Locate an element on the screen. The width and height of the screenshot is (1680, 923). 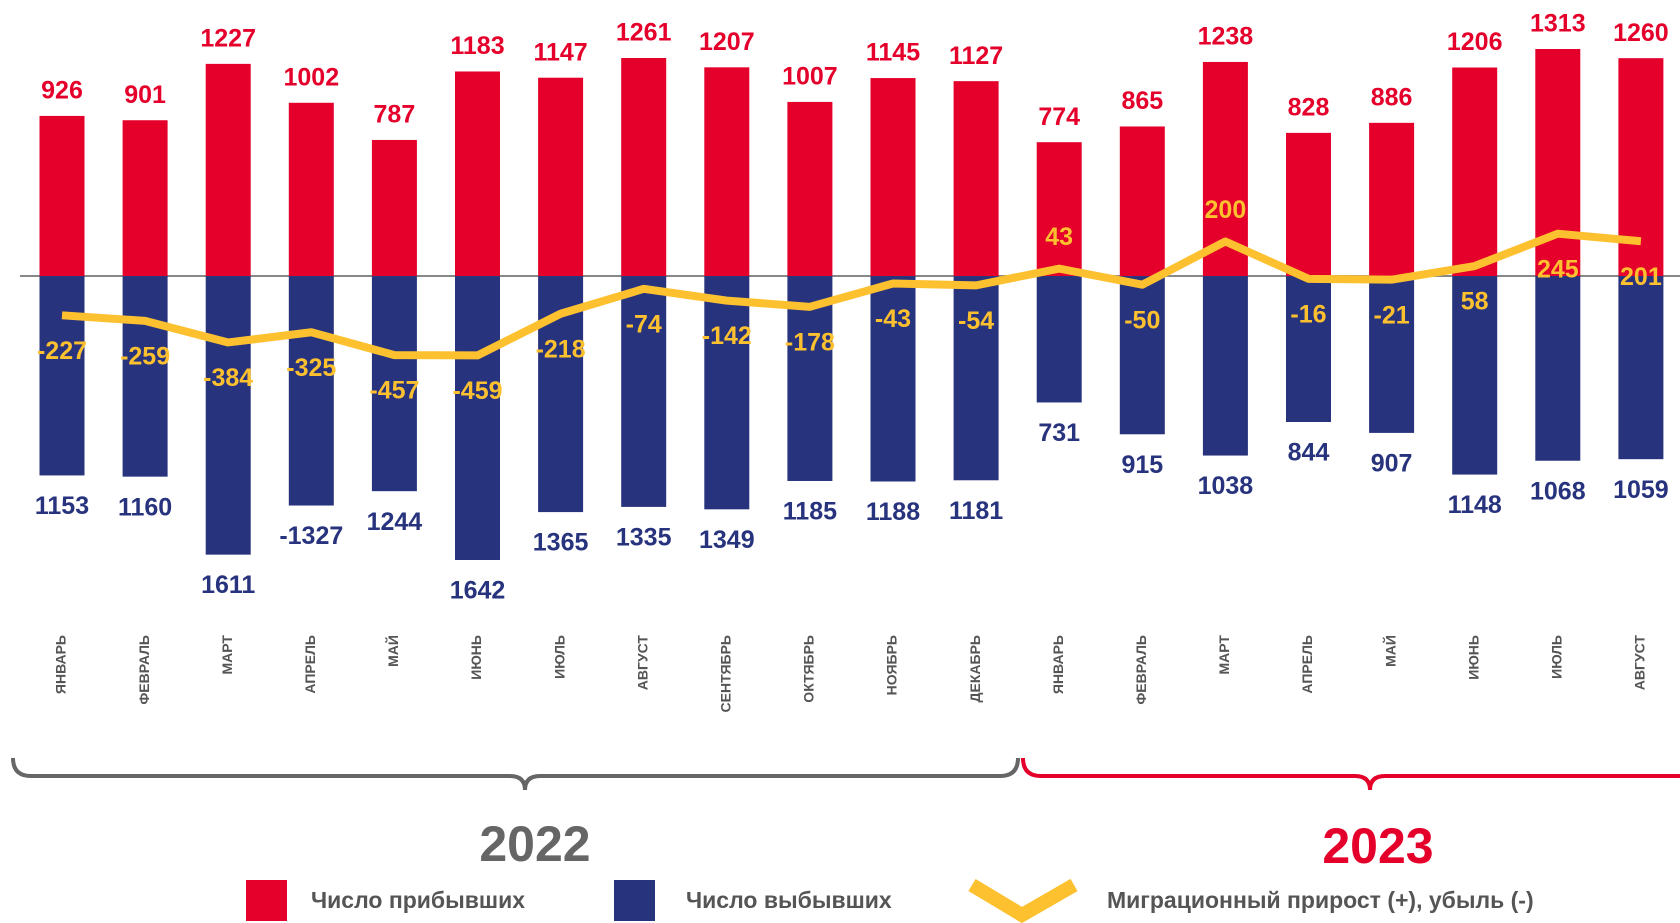
value-label: 1185 is located at coordinates (810, 512).